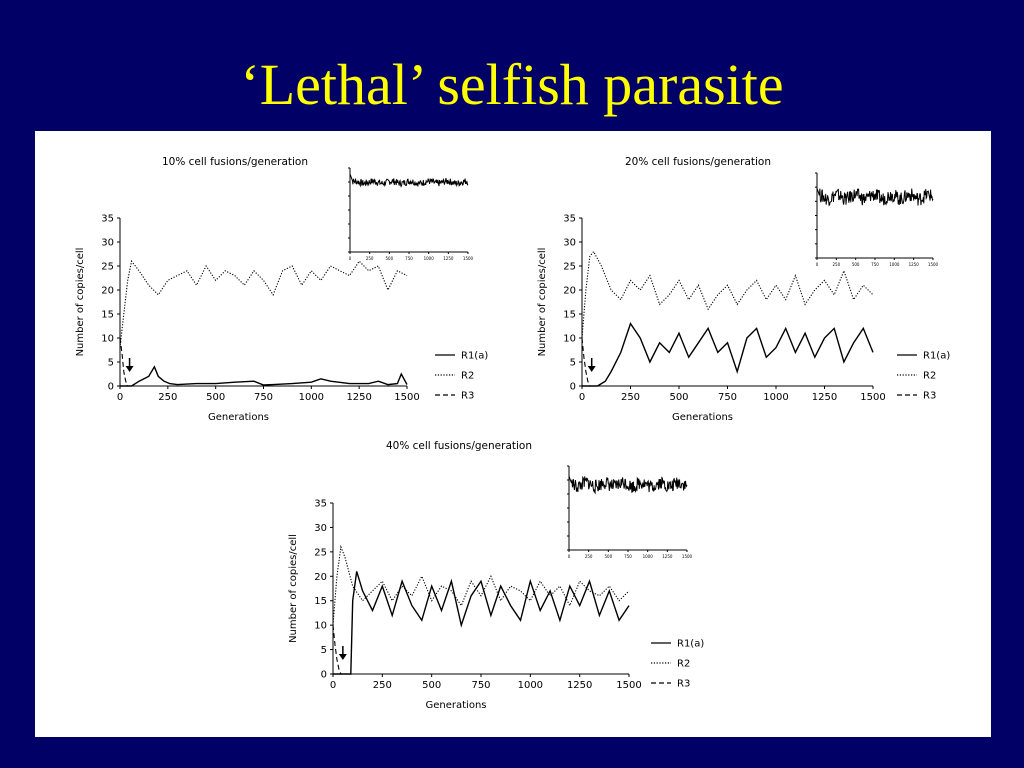  Describe the element at coordinates (459, 446) in the screenshot. I see `chart-title: 40% cell fusions/generation` at that location.